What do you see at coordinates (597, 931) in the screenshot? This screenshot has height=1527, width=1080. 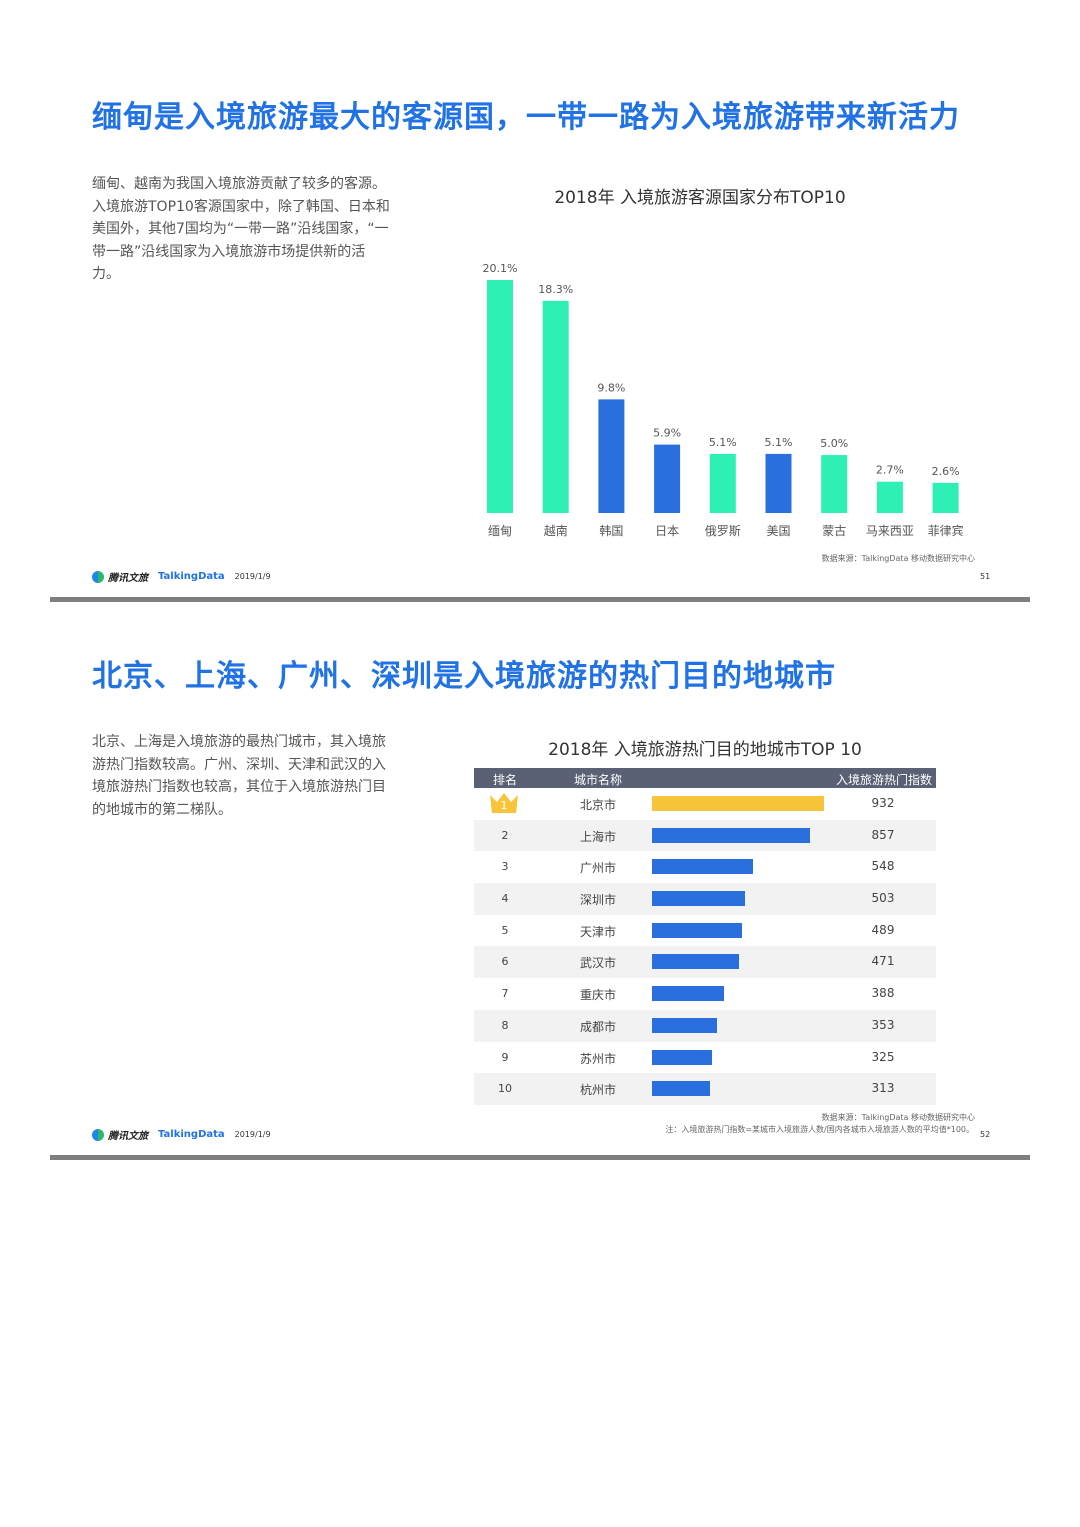 I see `city-cell: 天津市` at bounding box center [597, 931].